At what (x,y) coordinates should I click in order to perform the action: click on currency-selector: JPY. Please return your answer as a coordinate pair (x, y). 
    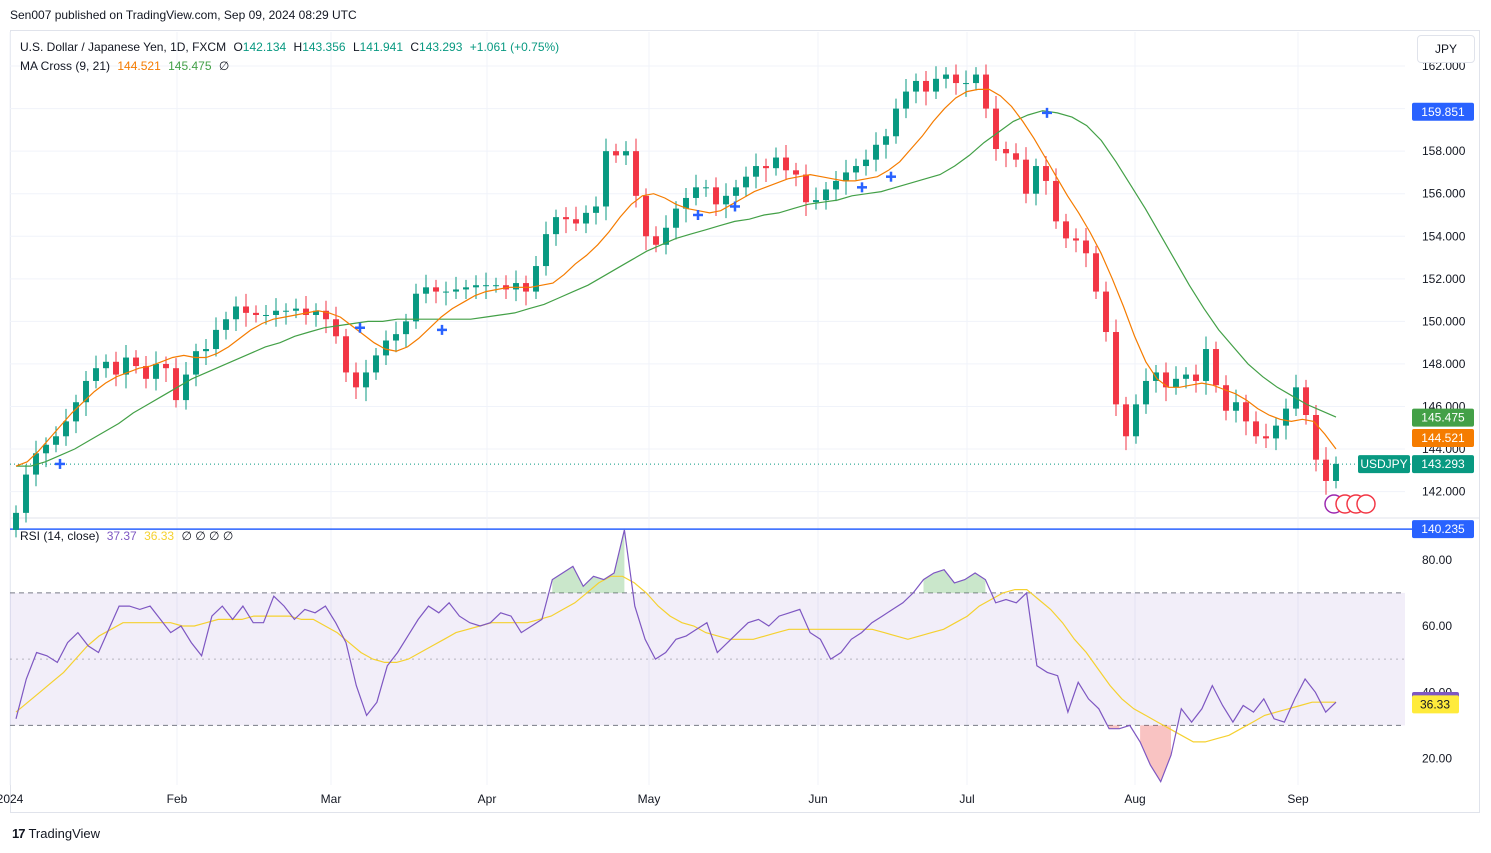
    Looking at the image, I should click on (1446, 49).